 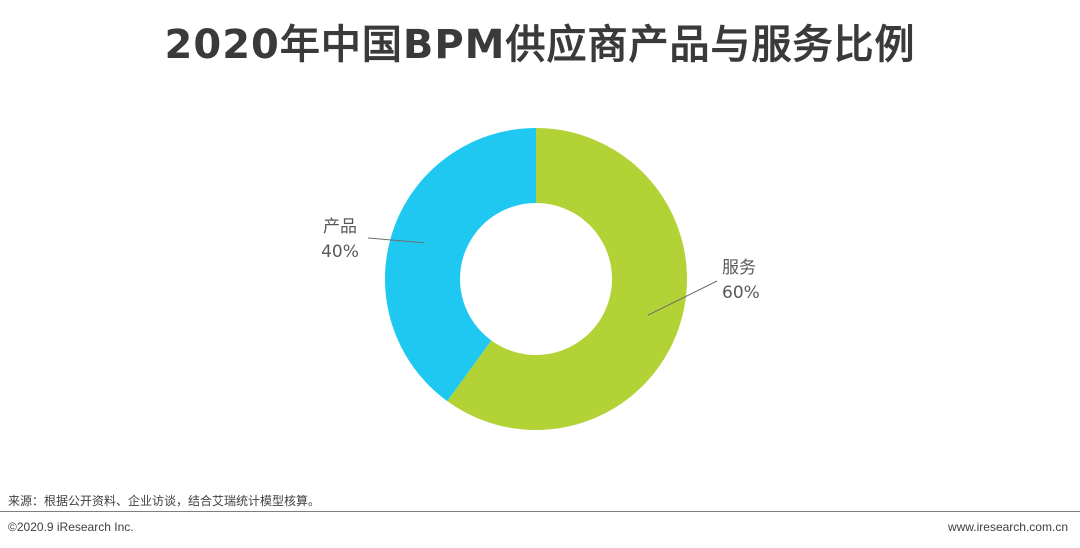 What do you see at coordinates (1007, 527) in the screenshot?
I see `website-link: www.iresearch.com.cn` at bounding box center [1007, 527].